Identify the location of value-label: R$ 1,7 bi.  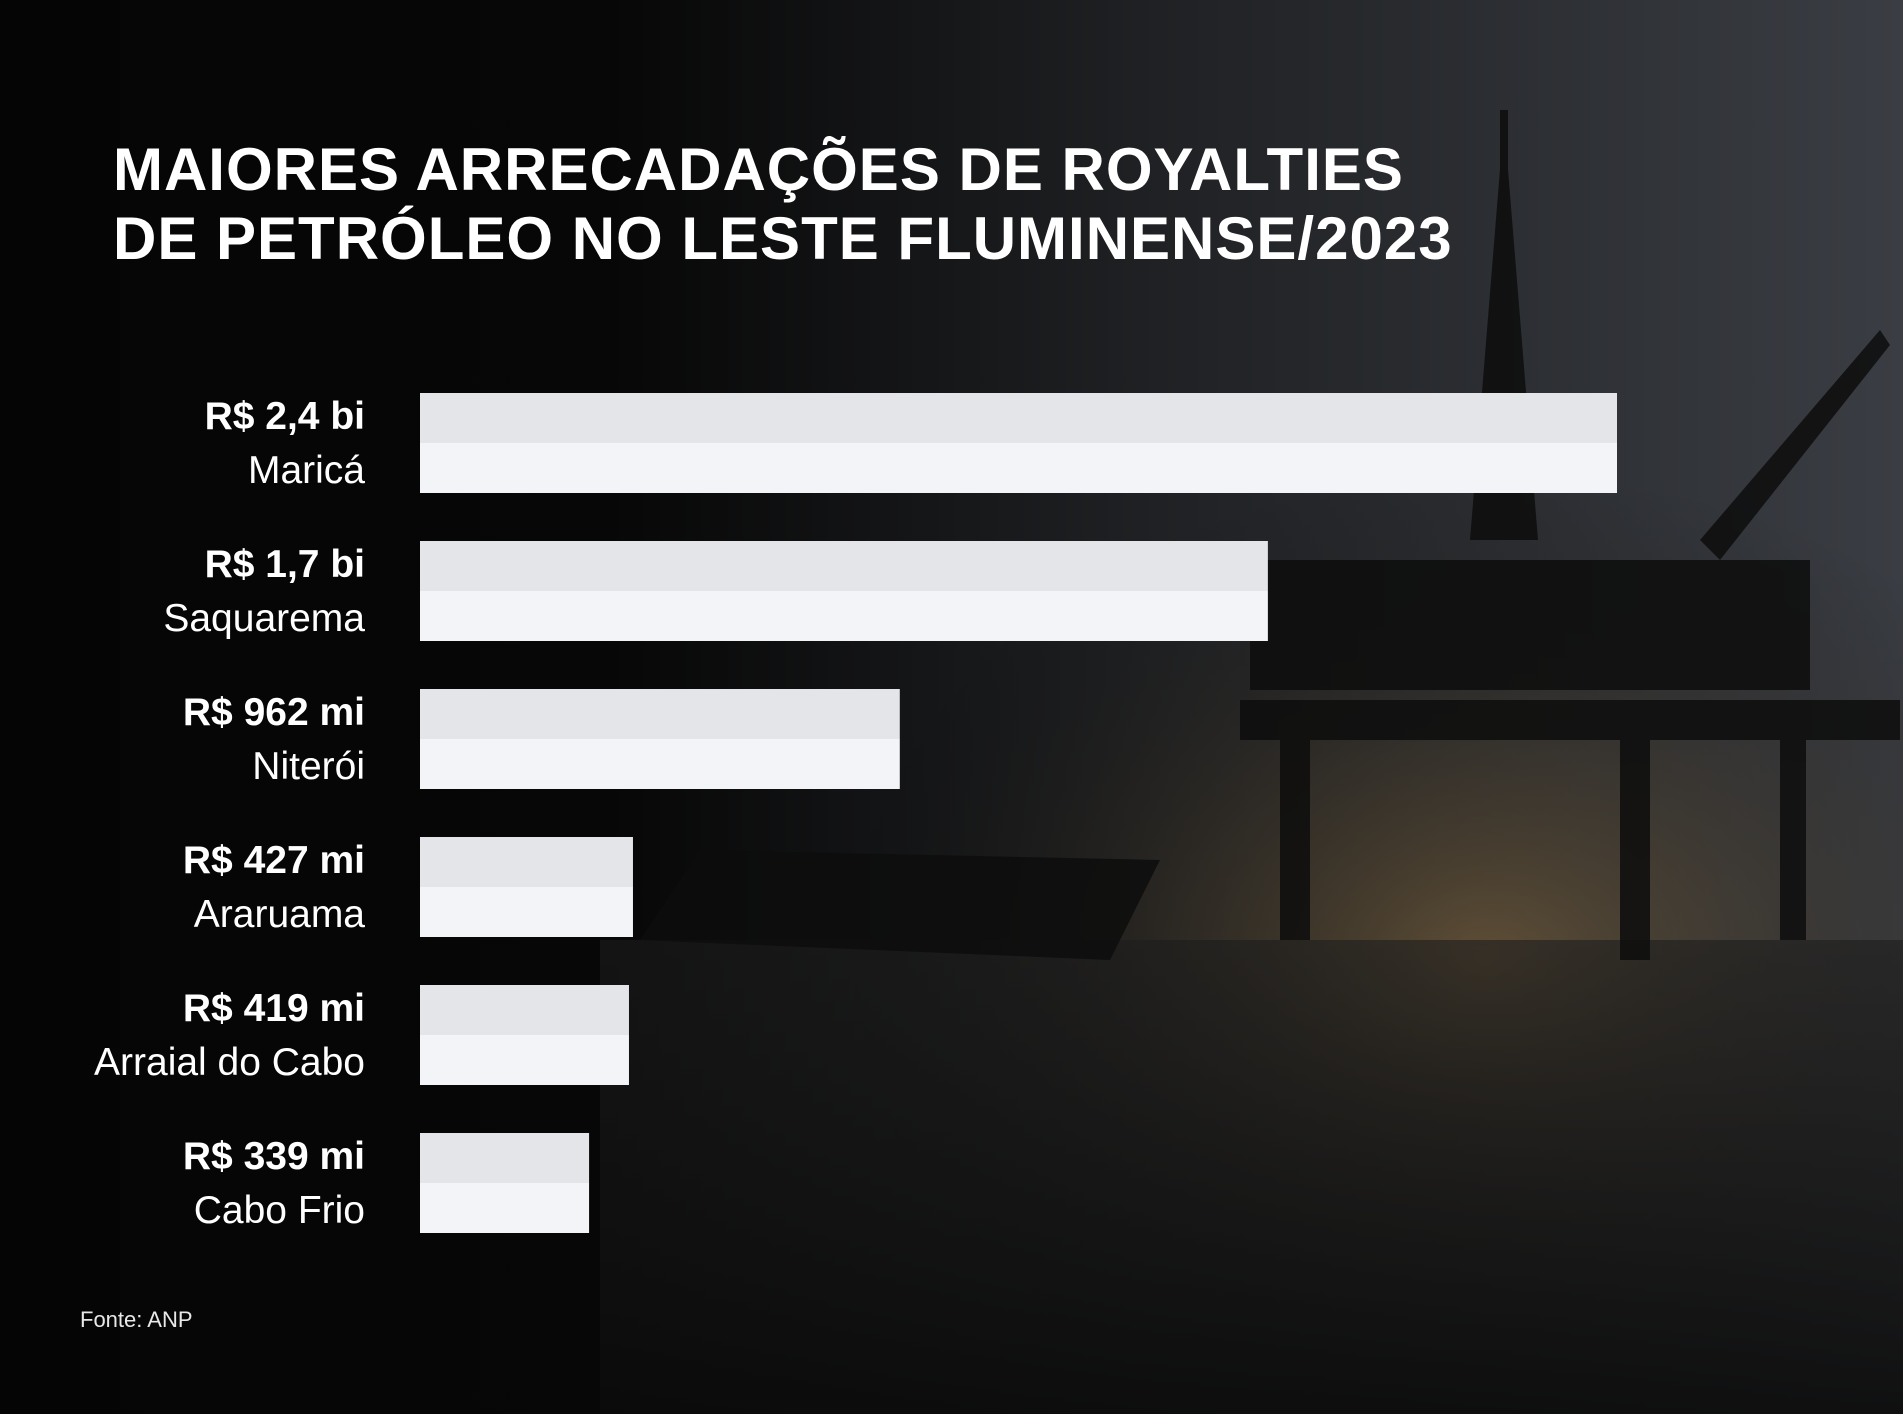
(285, 564).